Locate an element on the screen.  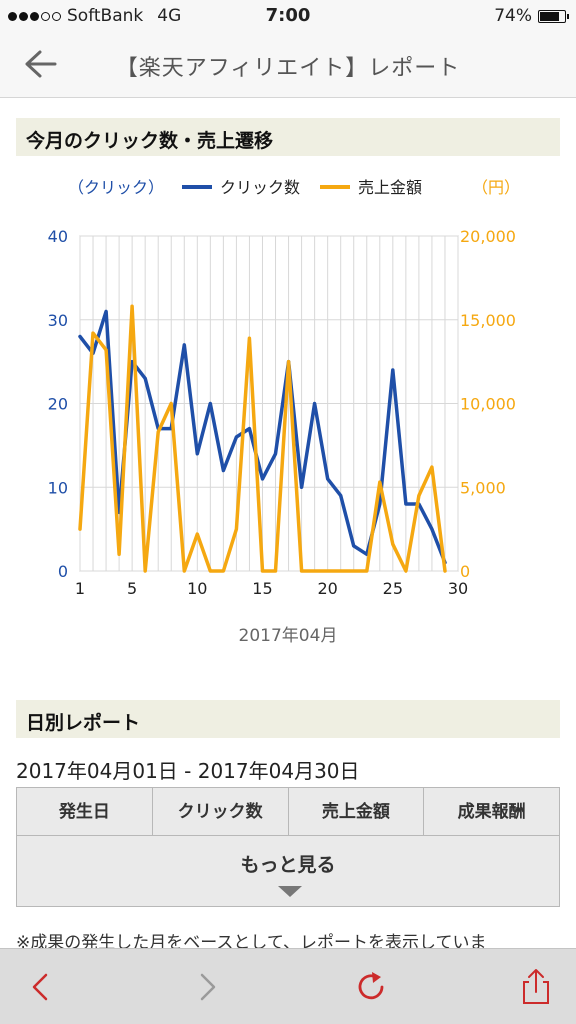
clock: 7:00 is located at coordinates (288, 15).